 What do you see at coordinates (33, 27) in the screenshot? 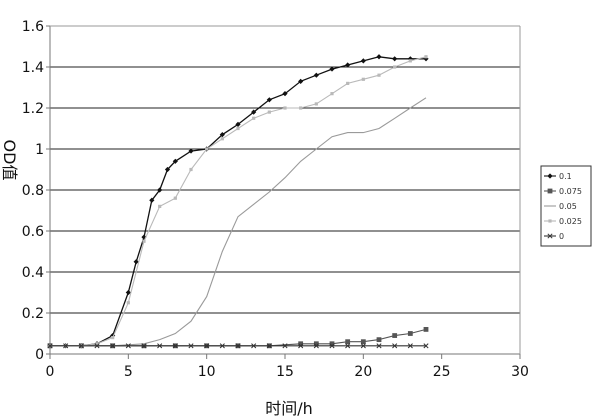
I see `y-tick-label: 1.6` at bounding box center [33, 27].